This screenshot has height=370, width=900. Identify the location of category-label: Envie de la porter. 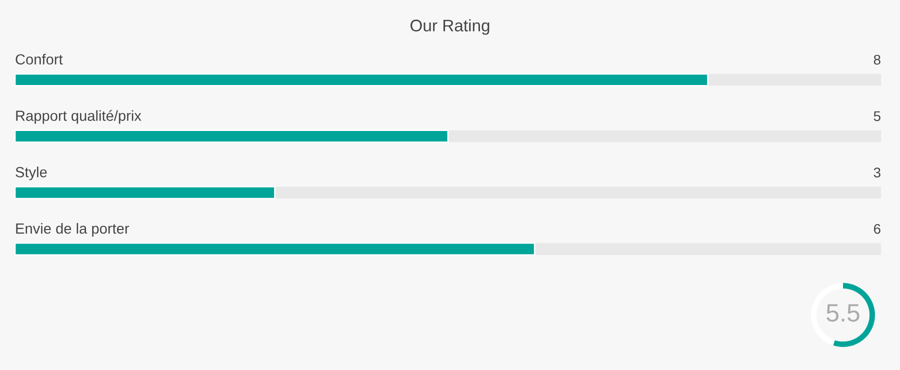
(73, 230).